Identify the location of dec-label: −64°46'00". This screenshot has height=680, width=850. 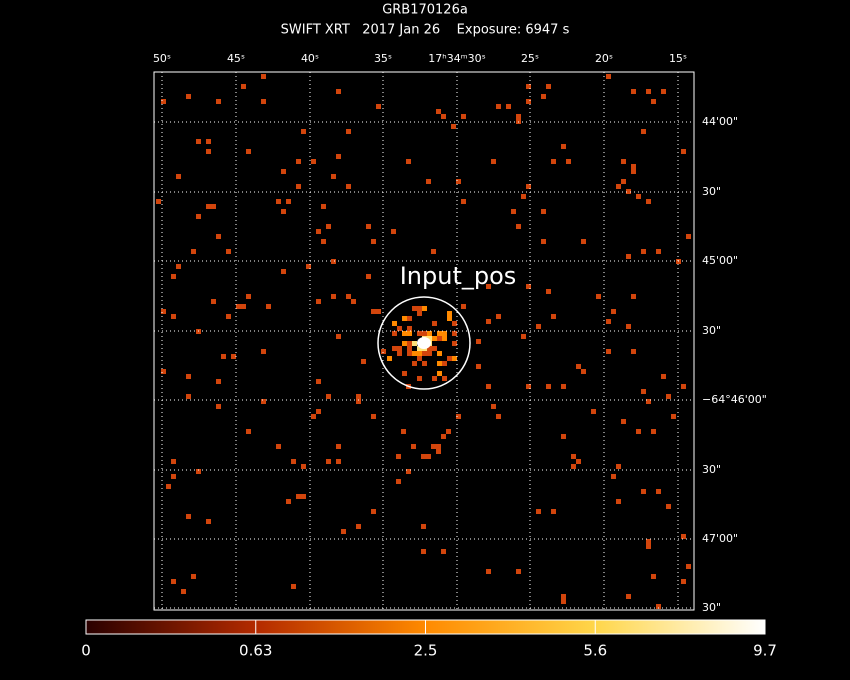
(734, 399).